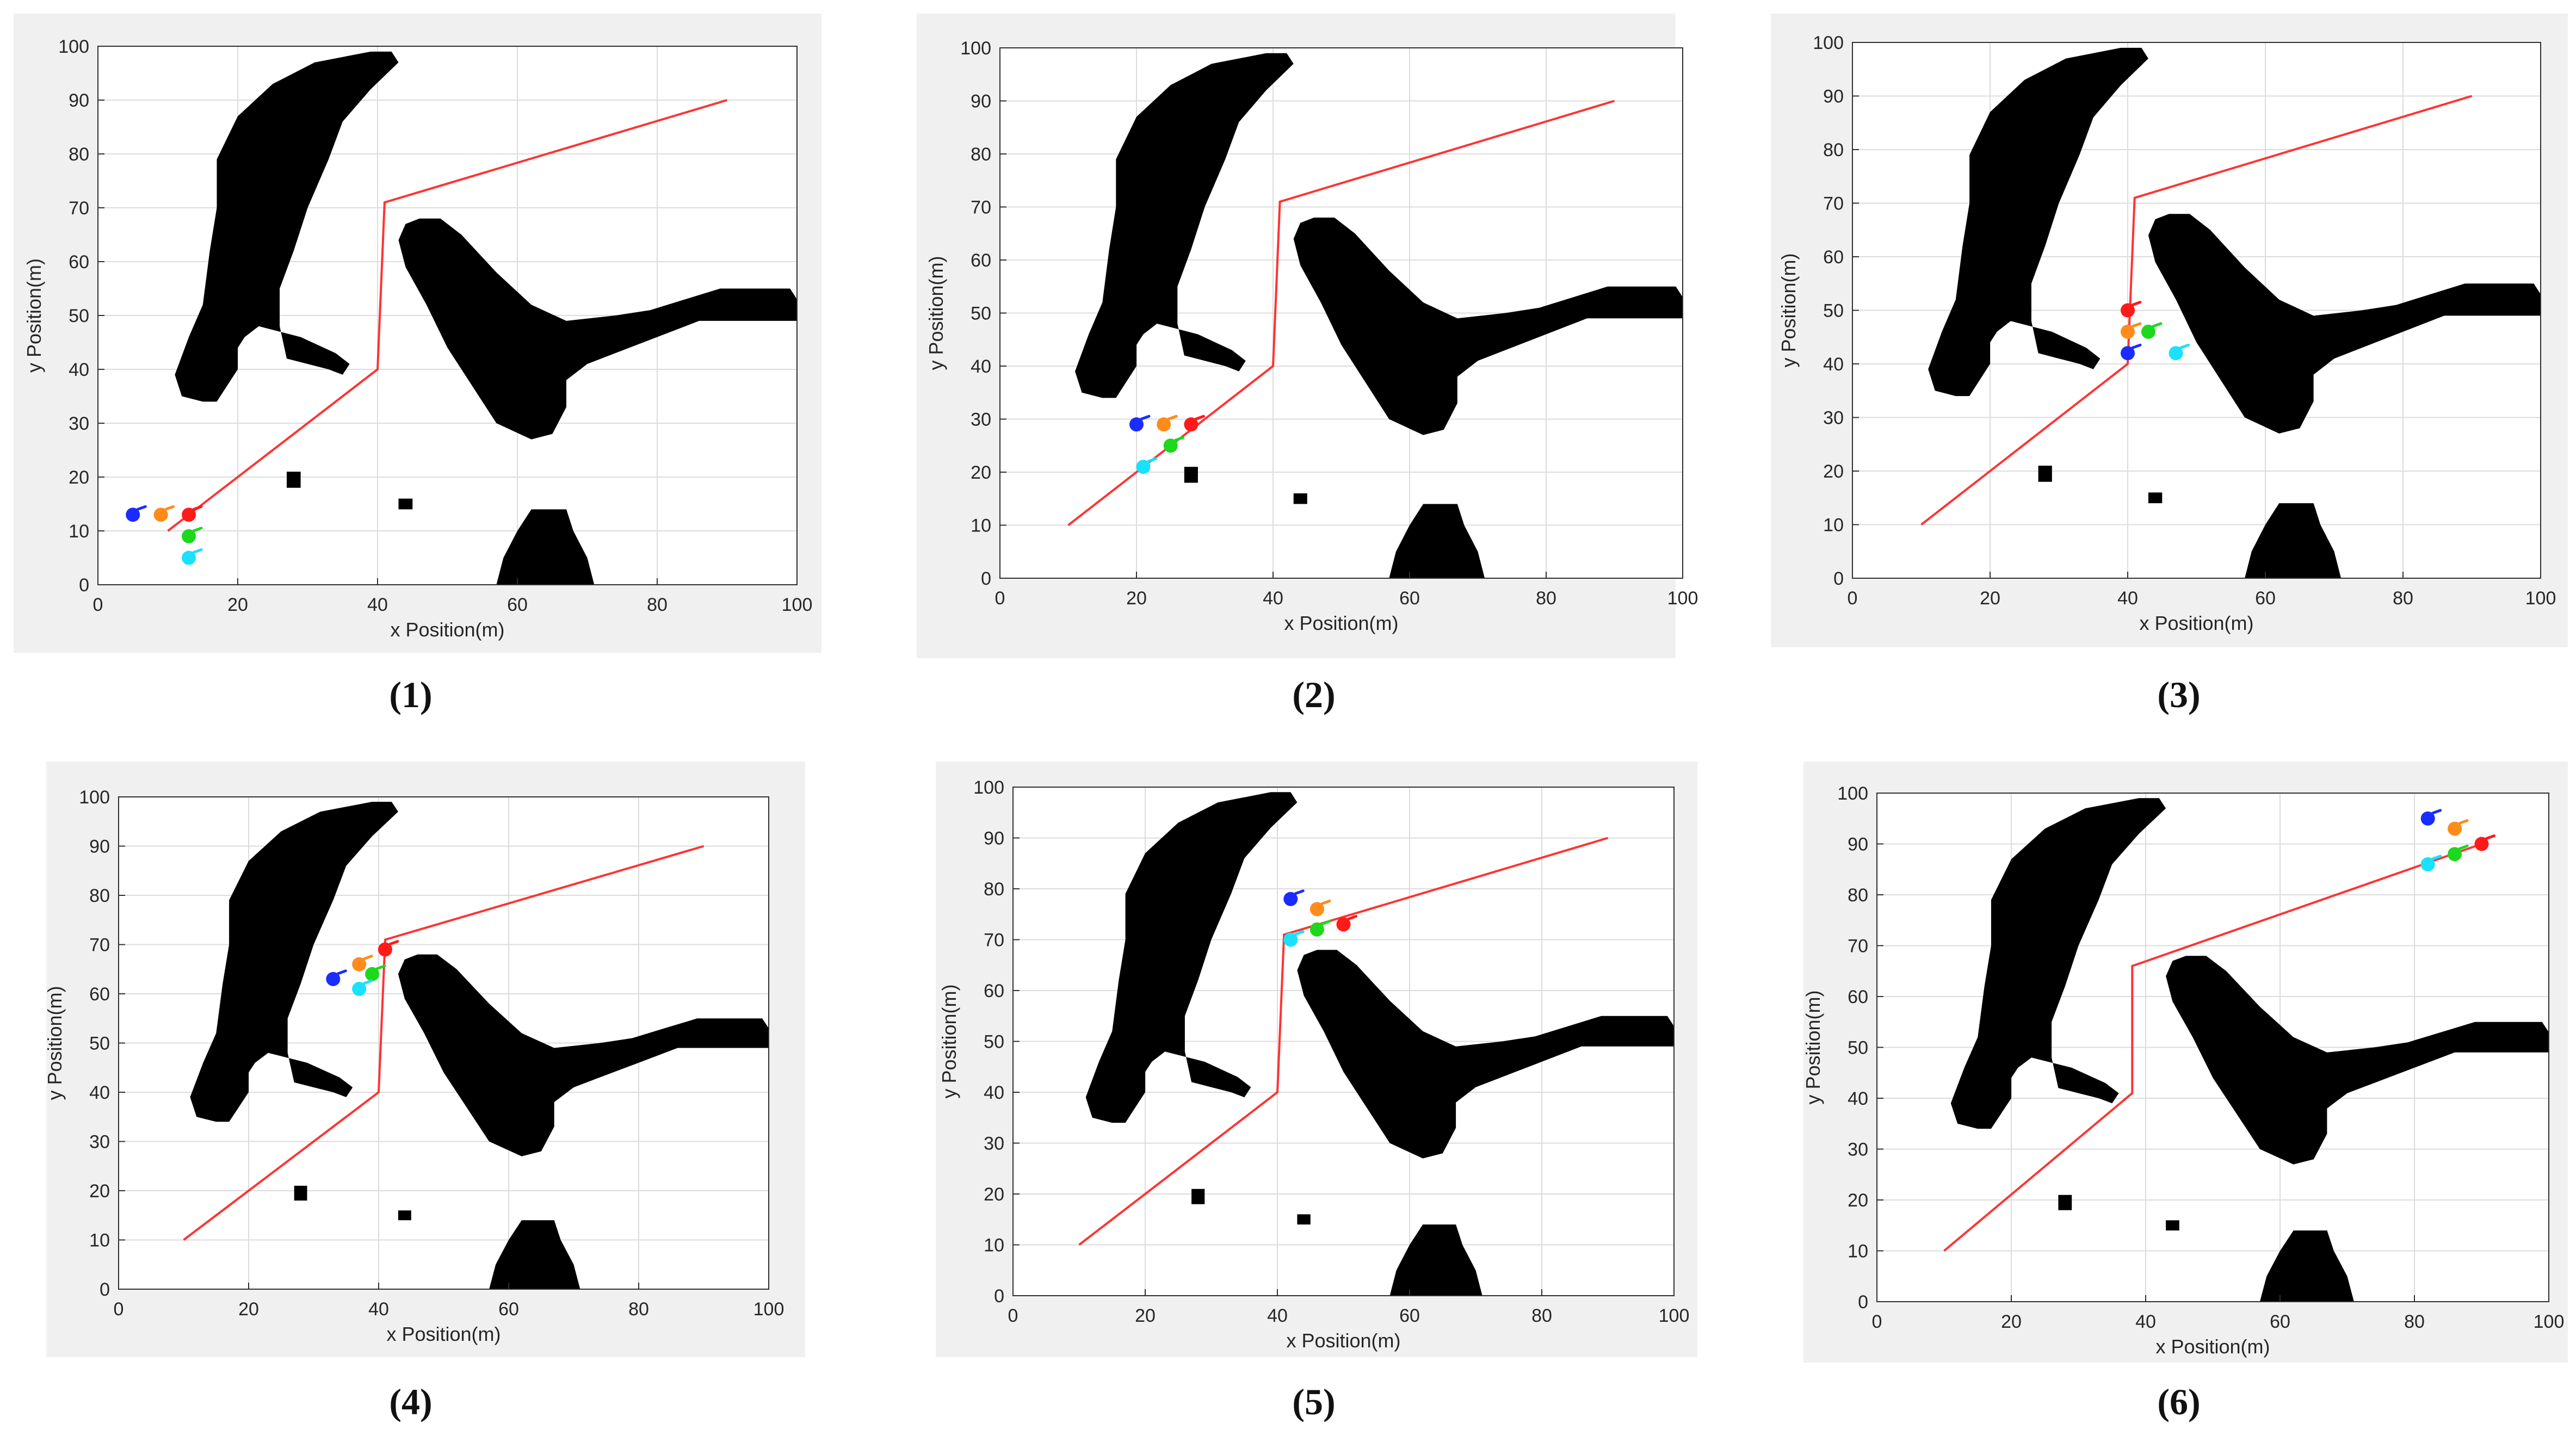  I want to click on panel-caption: (6), so click(2178, 1401).